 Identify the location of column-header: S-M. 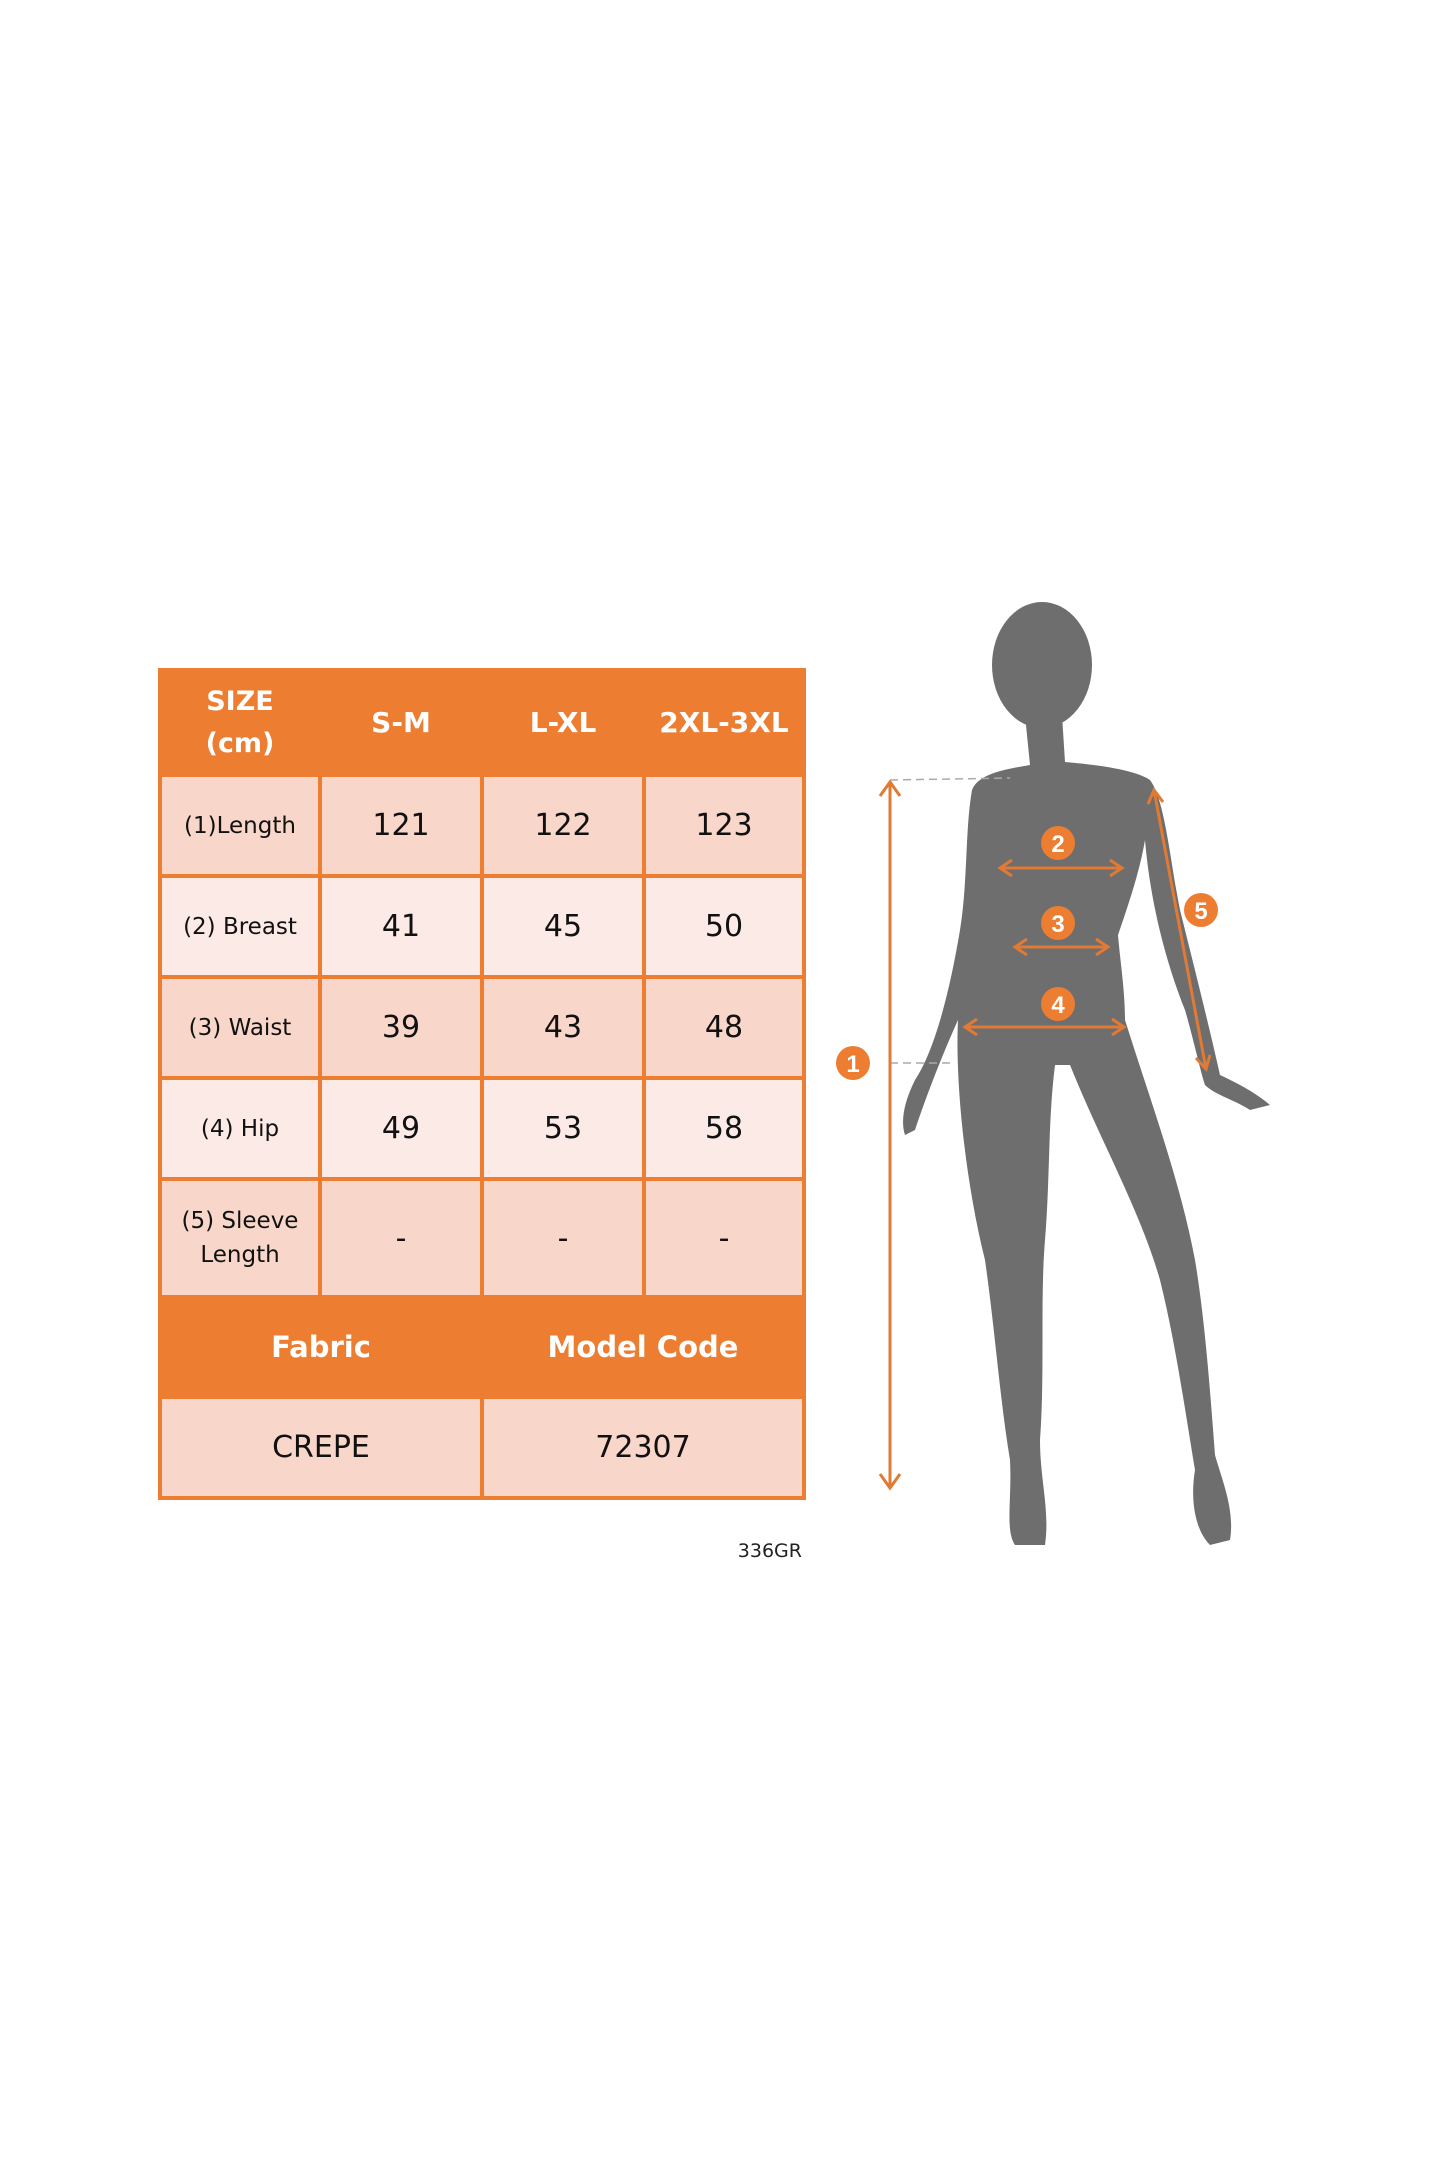
(401, 722).